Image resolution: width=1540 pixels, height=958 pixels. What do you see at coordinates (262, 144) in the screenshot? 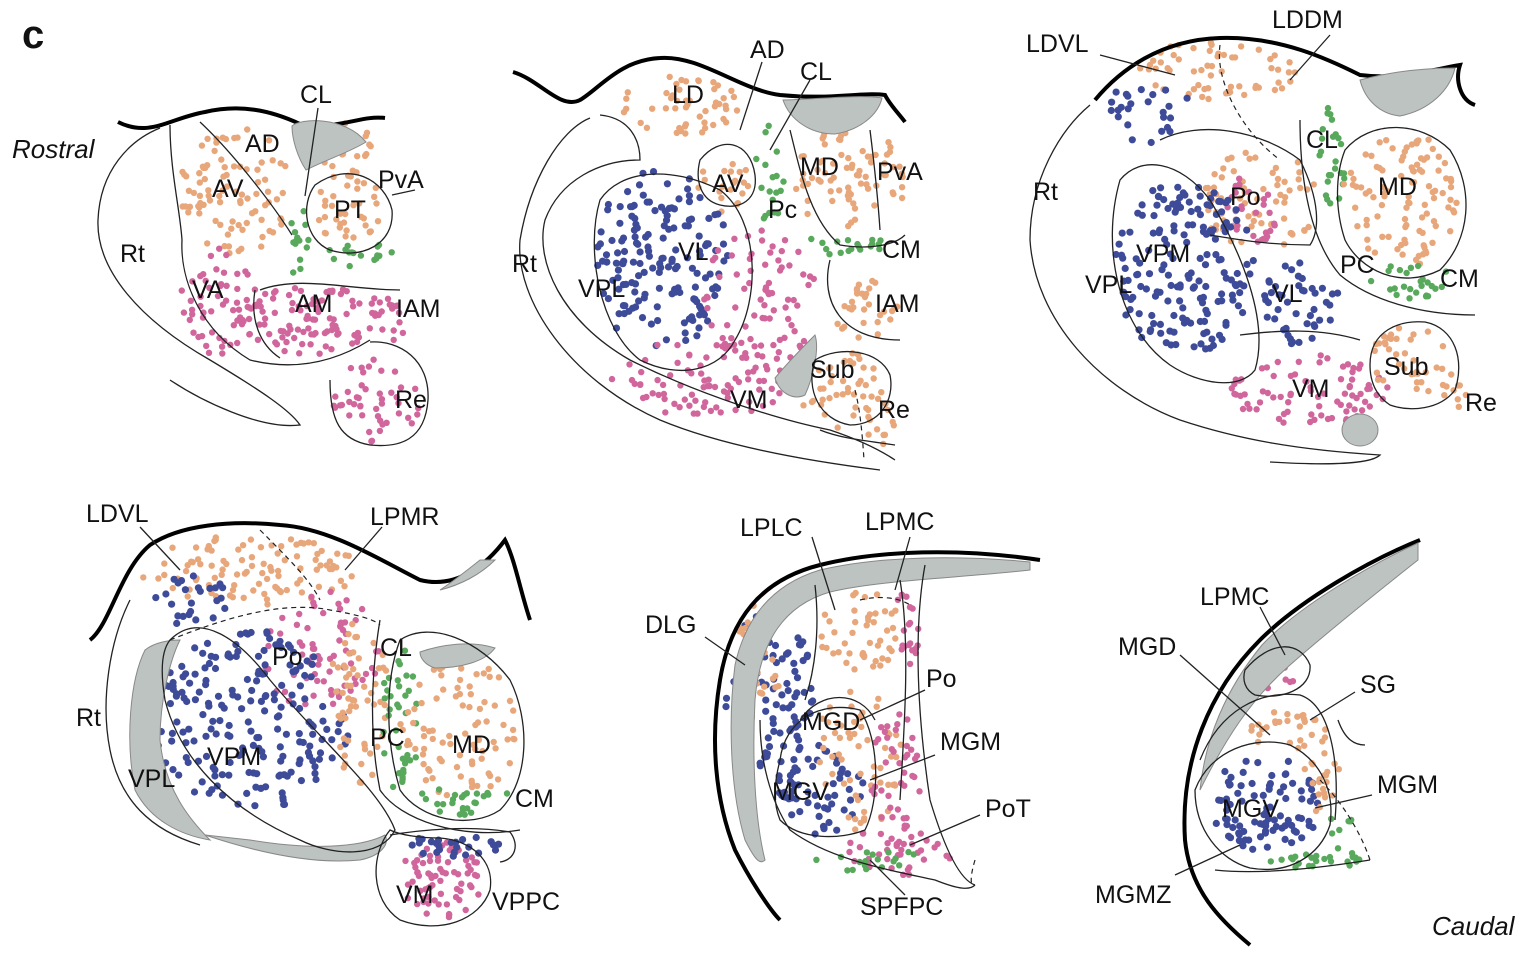
I see `label-AD: AD` at bounding box center [262, 144].